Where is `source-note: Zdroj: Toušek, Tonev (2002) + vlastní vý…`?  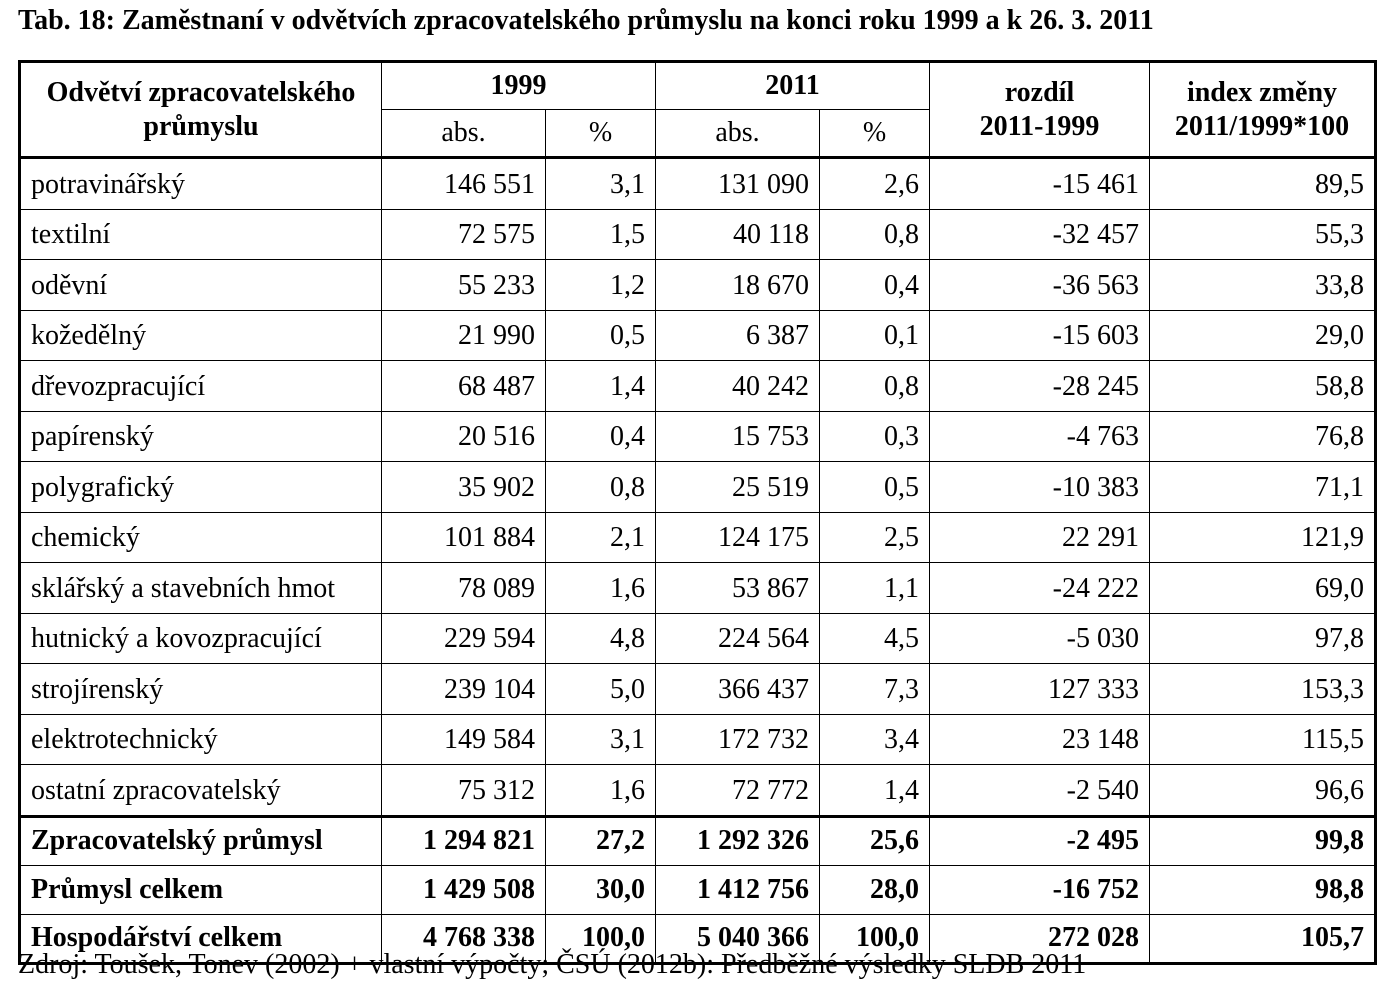
source-note: Zdroj: Toušek, Tonev (2002) + vlastní vý… is located at coordinates (552, 964).